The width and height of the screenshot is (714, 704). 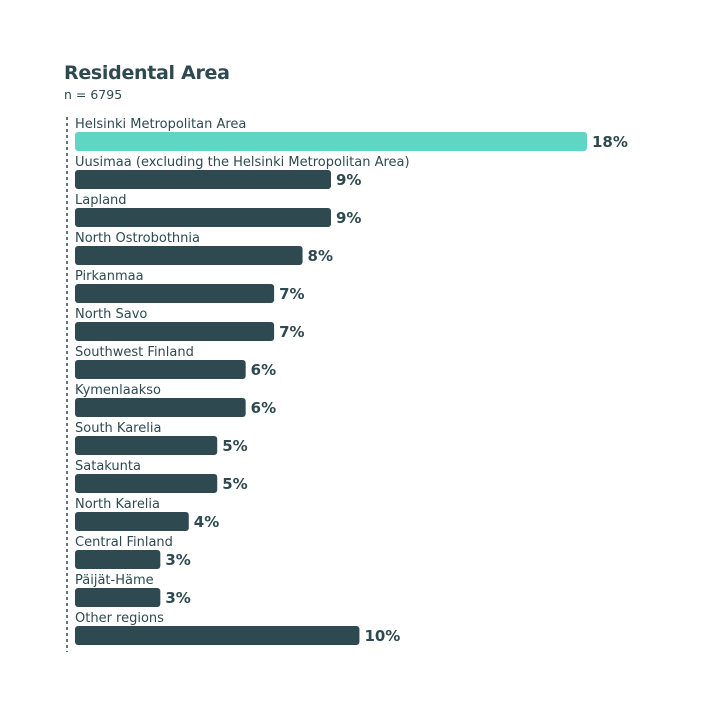 What do you see at coordinates (160, 124) in the screenshot?
I see `category-label: Helsinki Metropolitan Area` at bounding box center [160, 124].